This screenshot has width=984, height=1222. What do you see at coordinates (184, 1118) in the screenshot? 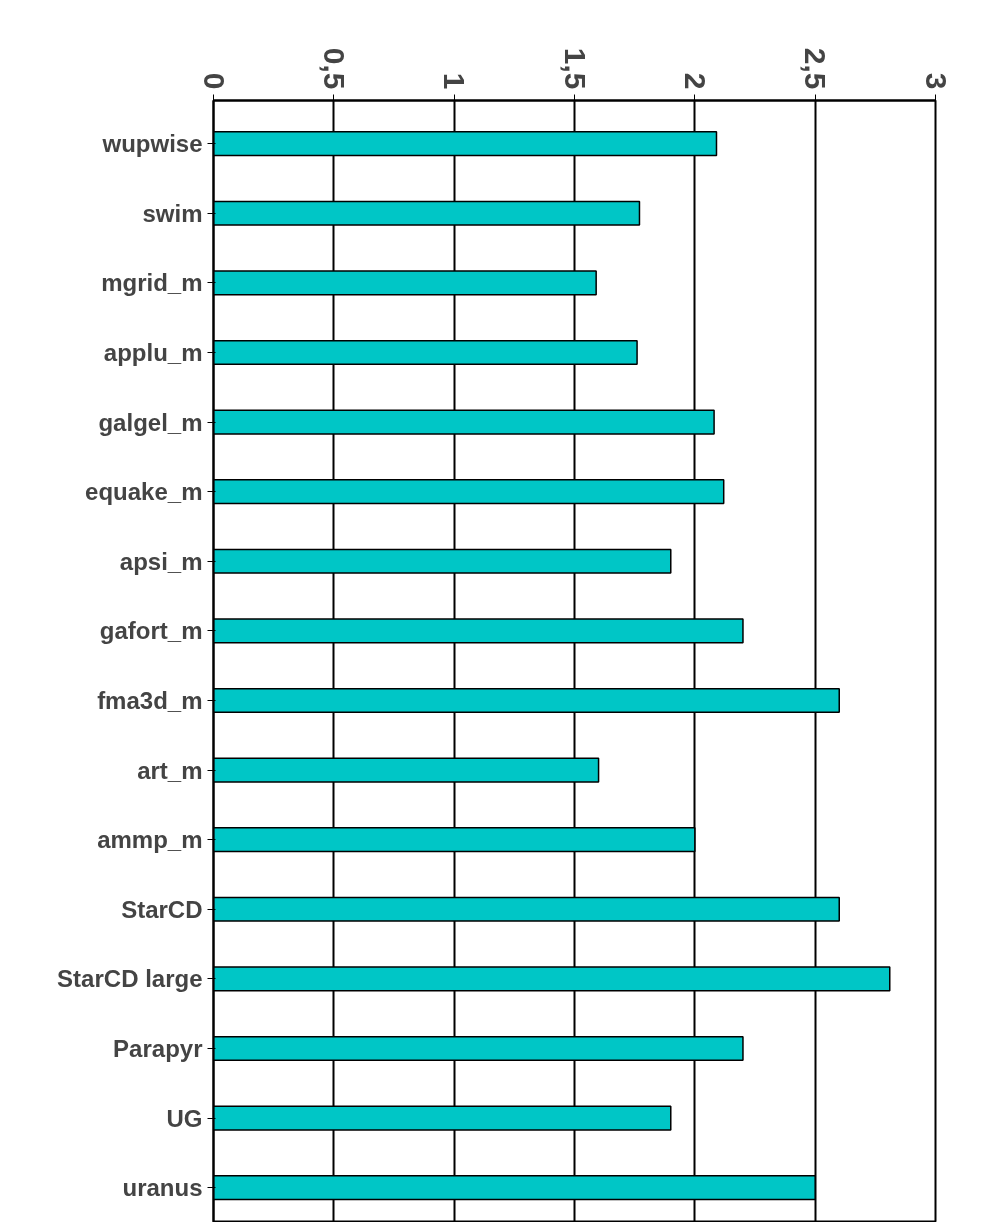
I see `y-tick-label: UG` at bounding box center [184, 1118].